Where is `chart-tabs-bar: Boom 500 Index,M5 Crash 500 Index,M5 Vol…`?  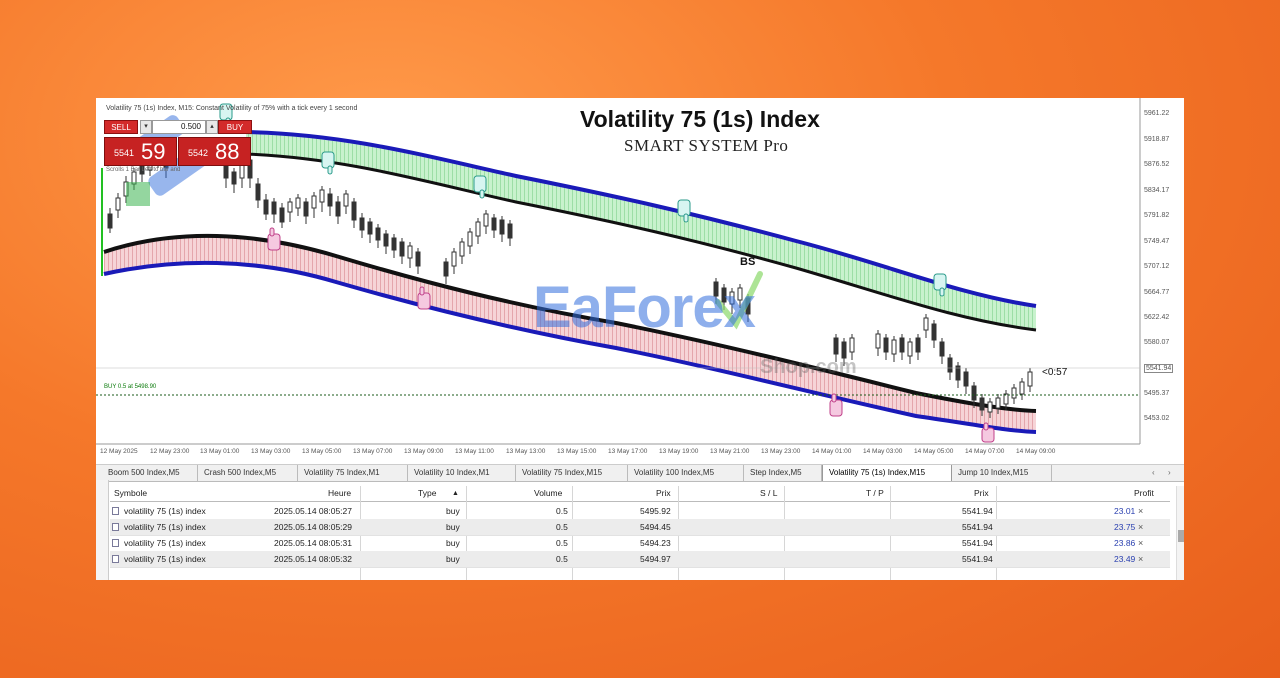
chart-tabs-bar: Boom 500 Index,M5 Crash 500 Index,M5 Vol… is located at coordinates (640, 473).